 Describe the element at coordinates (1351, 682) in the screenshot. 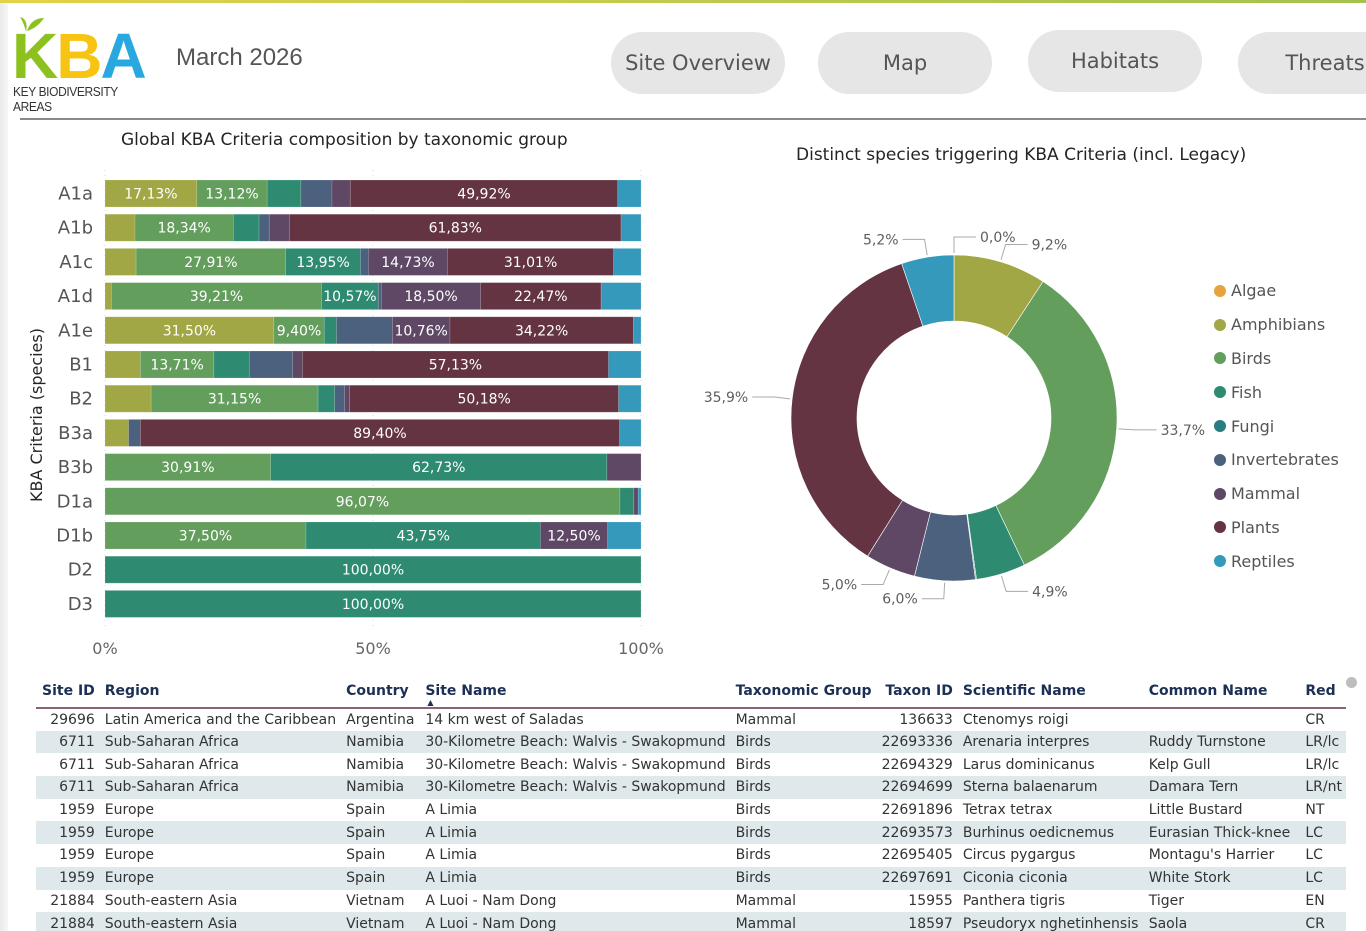

I see `scrollbar-handle` at that location.